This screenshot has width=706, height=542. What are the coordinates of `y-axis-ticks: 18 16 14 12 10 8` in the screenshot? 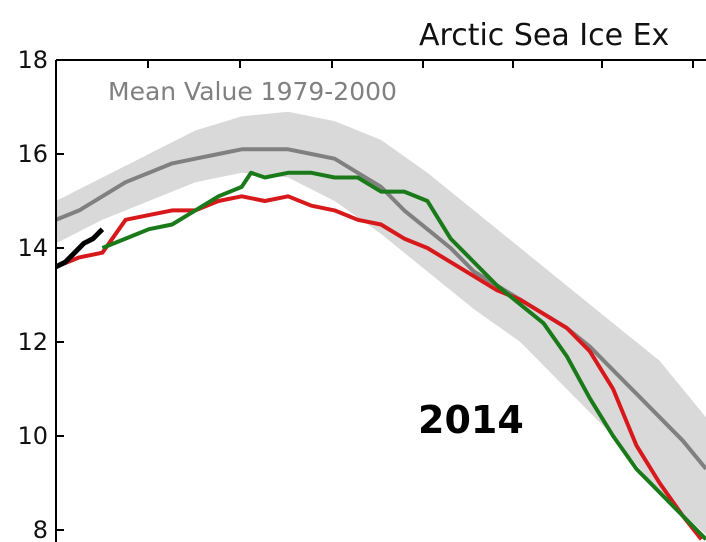 It's located at (40, 294).